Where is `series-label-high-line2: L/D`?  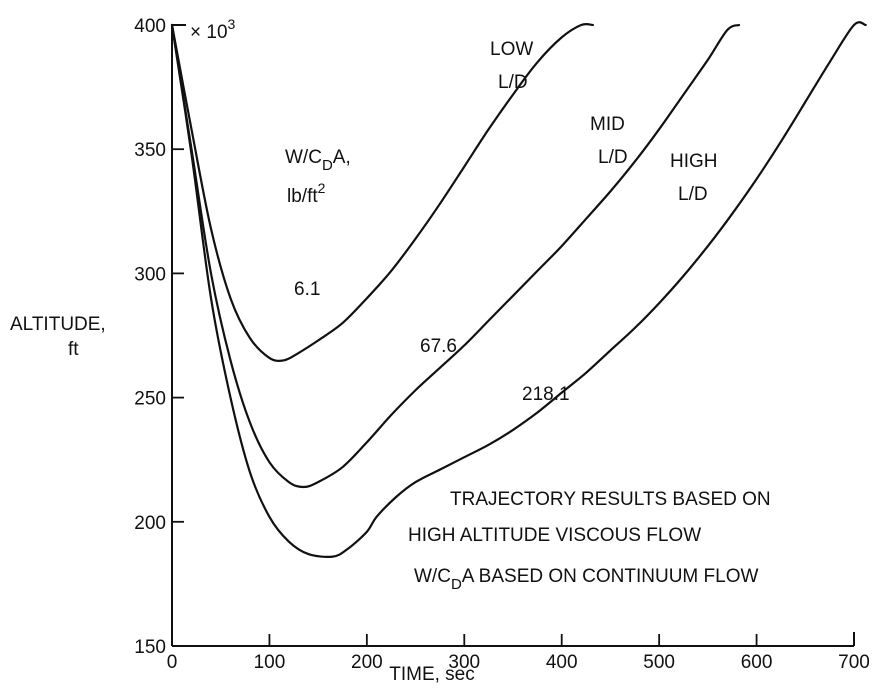 series-label-high-line2: L/D is located at coordinates (693, 194).